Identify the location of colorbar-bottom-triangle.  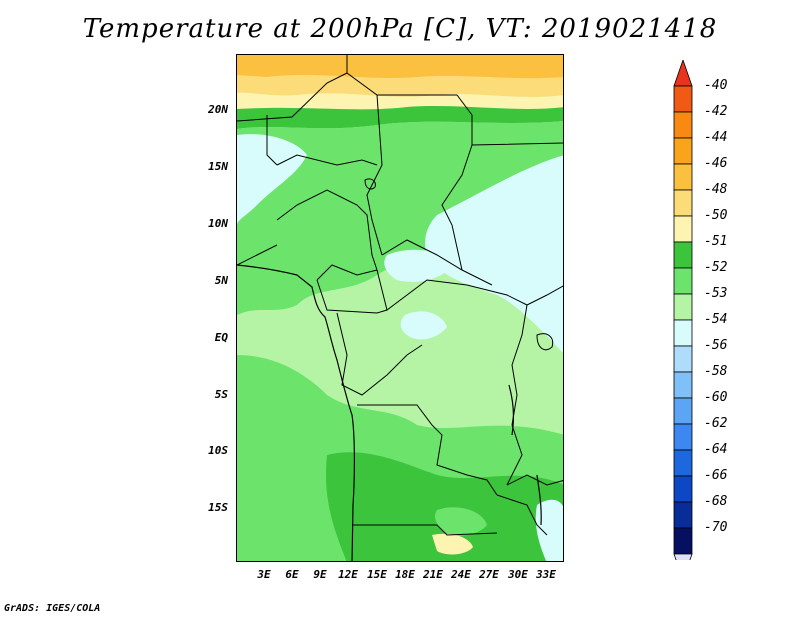
(683, 556).